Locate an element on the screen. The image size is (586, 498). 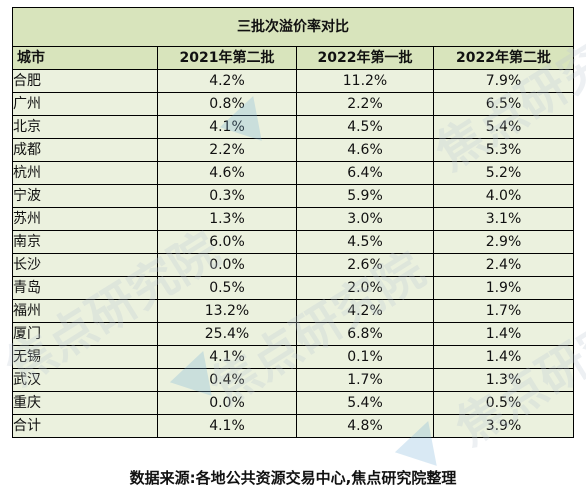
value-cell: 6.0% is located at coordinates (227, 242).